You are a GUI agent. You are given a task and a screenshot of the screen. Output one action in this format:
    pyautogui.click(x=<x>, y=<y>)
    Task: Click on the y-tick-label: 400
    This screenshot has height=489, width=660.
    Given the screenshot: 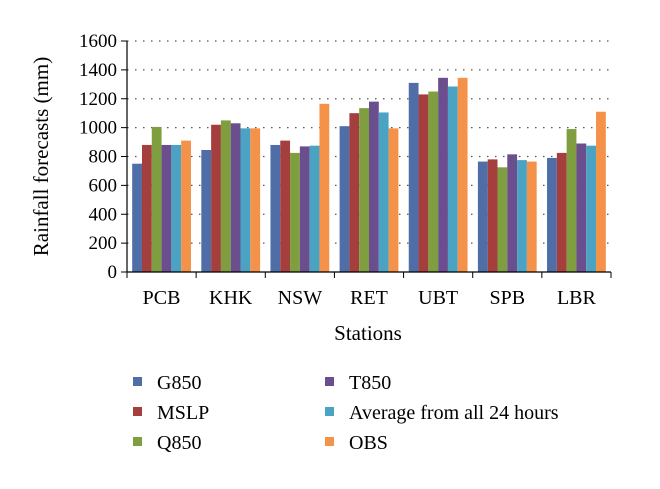 What is the action you would take?
    pyautogui.click(x=103, y=214)
    